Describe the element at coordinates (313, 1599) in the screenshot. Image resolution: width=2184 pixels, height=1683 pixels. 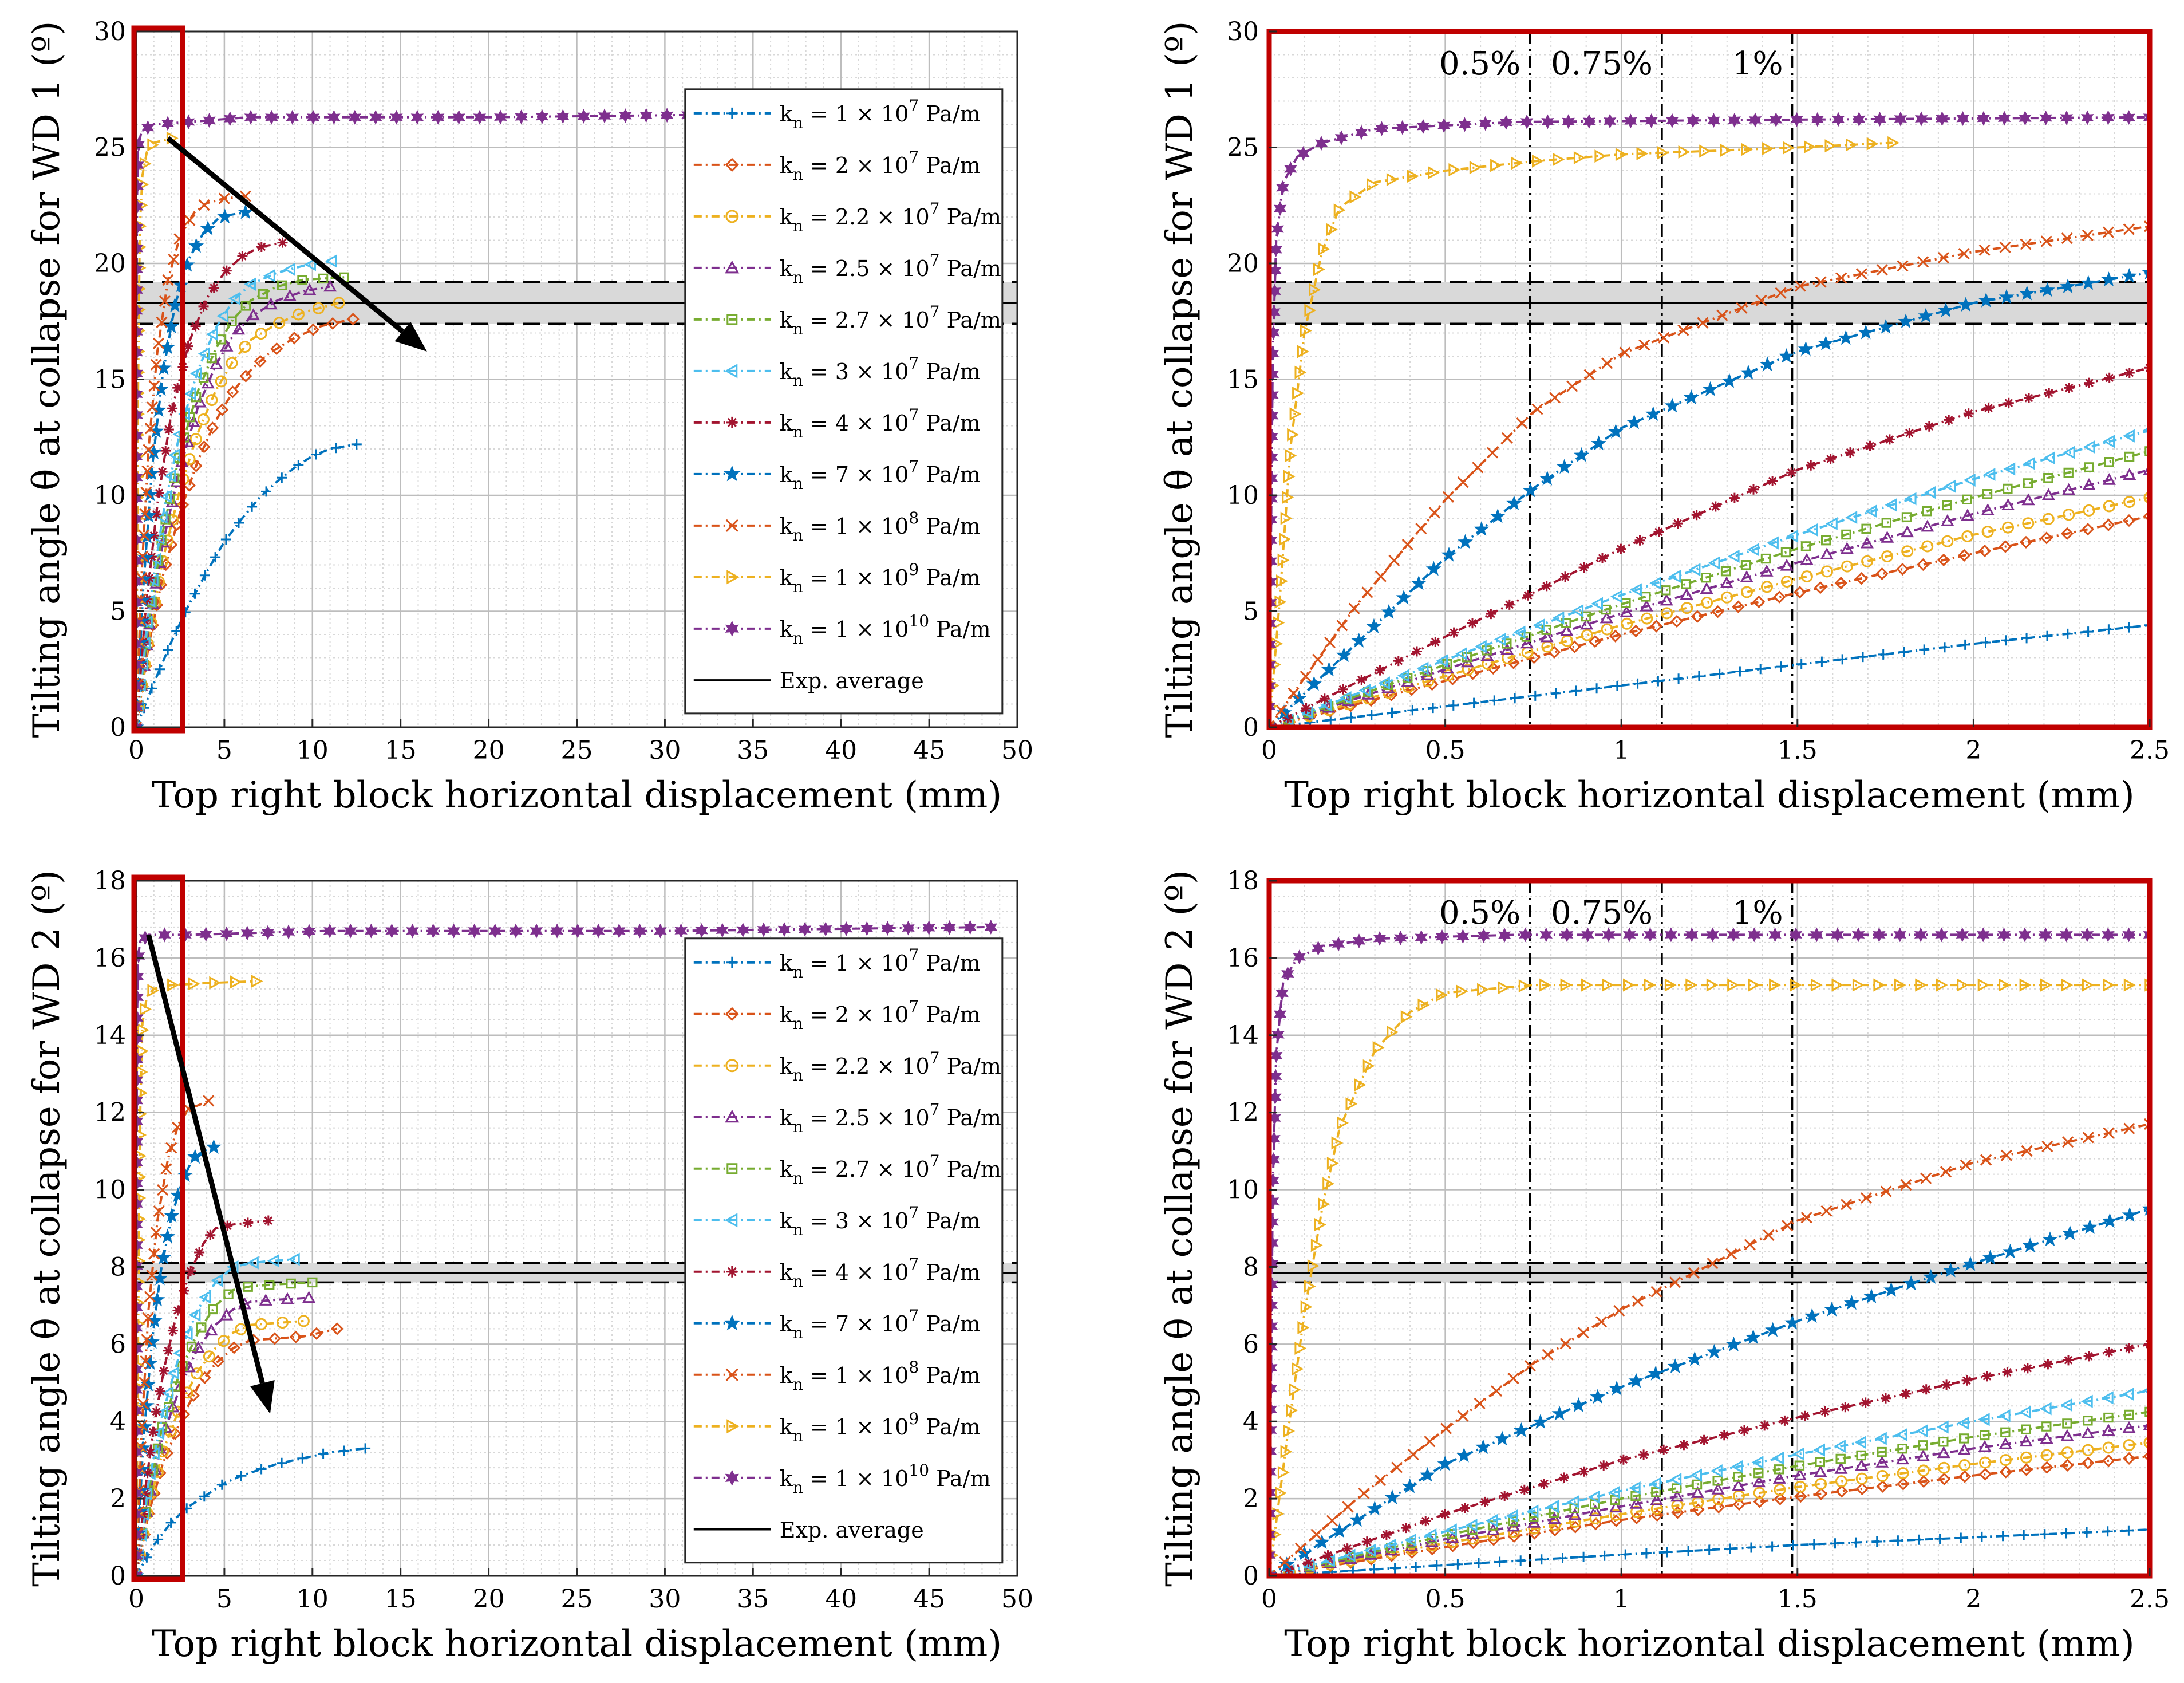
I see `x-tick-label: 10` at that location.